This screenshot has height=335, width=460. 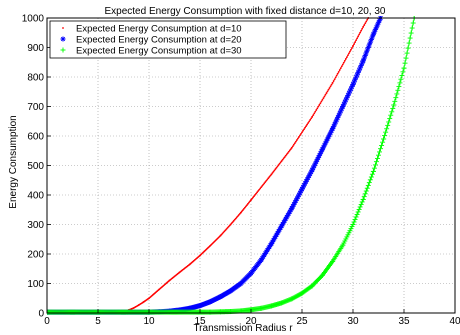 I want to click on y-tick-label: 700, so click(x=35, y=107).